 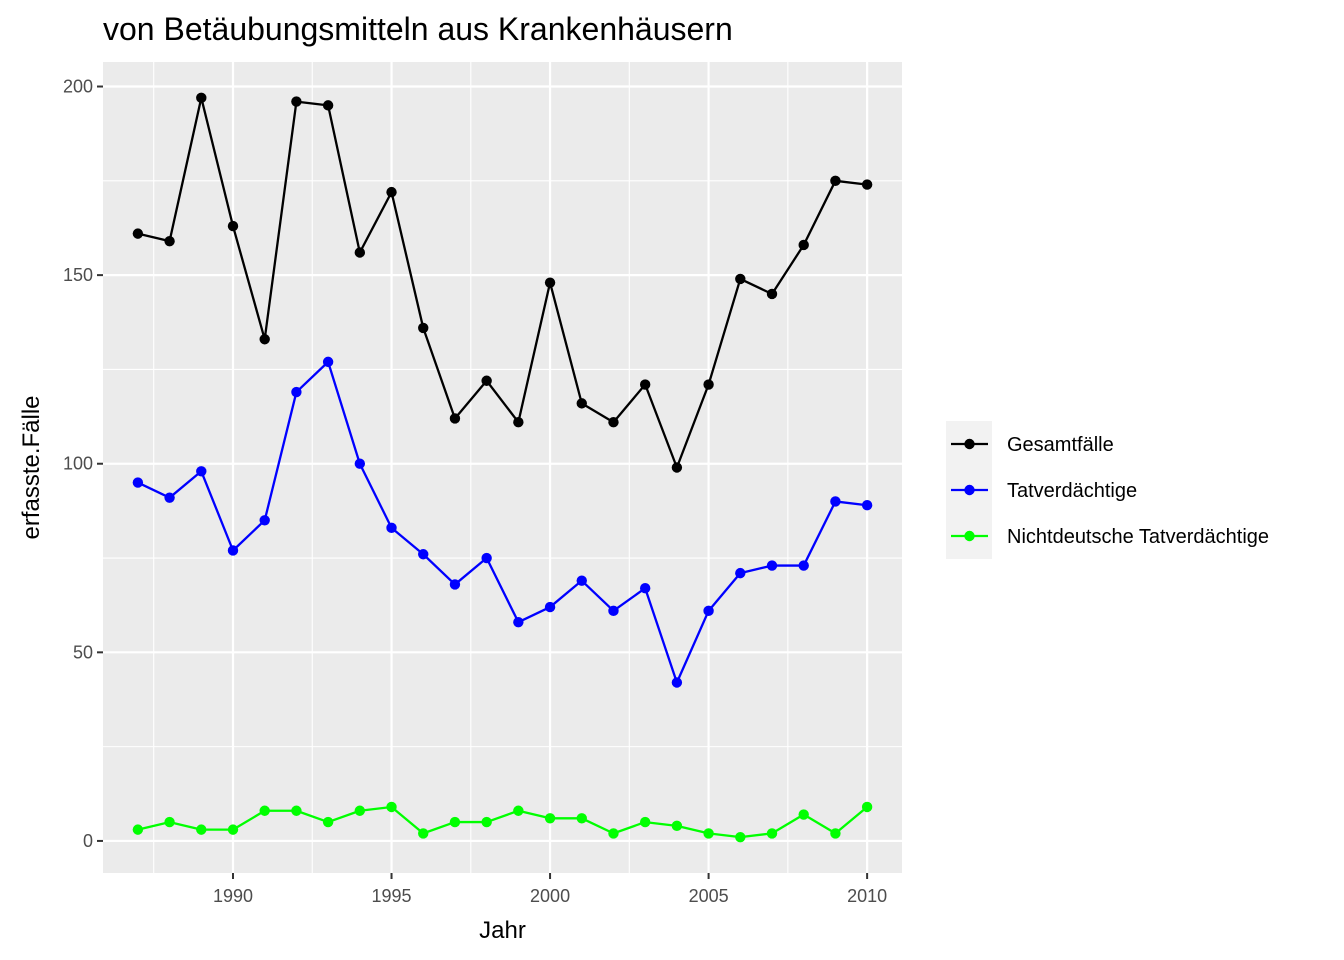 I want to click on y-tick-label: 100, so click(x=78, y=464).